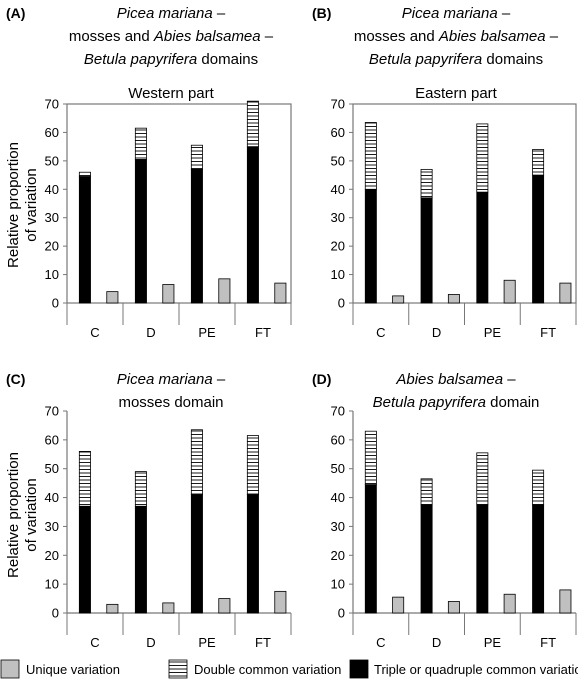  Describe the element at coordinates (429, 402) in the screenshot. I see `title-italic-span: Betula papyrifera` at that location.